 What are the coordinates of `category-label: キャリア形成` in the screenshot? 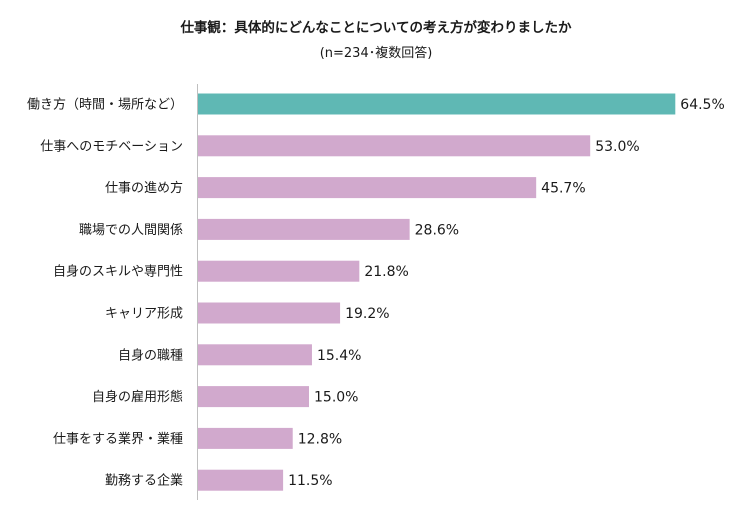 It's located at (144, 314).